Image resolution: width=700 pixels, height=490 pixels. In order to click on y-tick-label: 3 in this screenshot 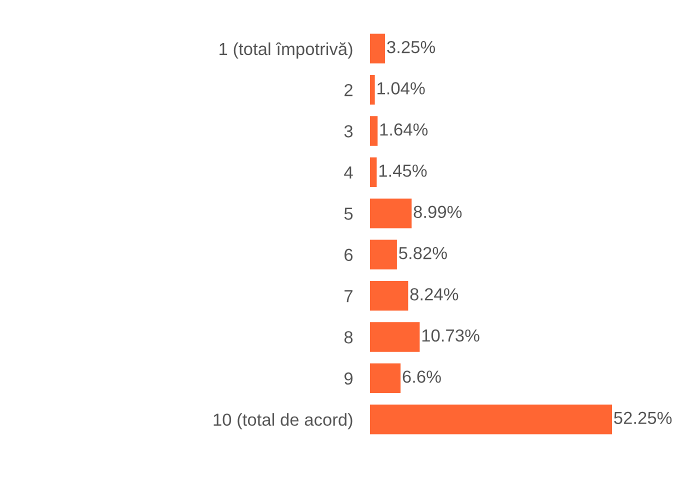, I will do `click(348, 131)`.